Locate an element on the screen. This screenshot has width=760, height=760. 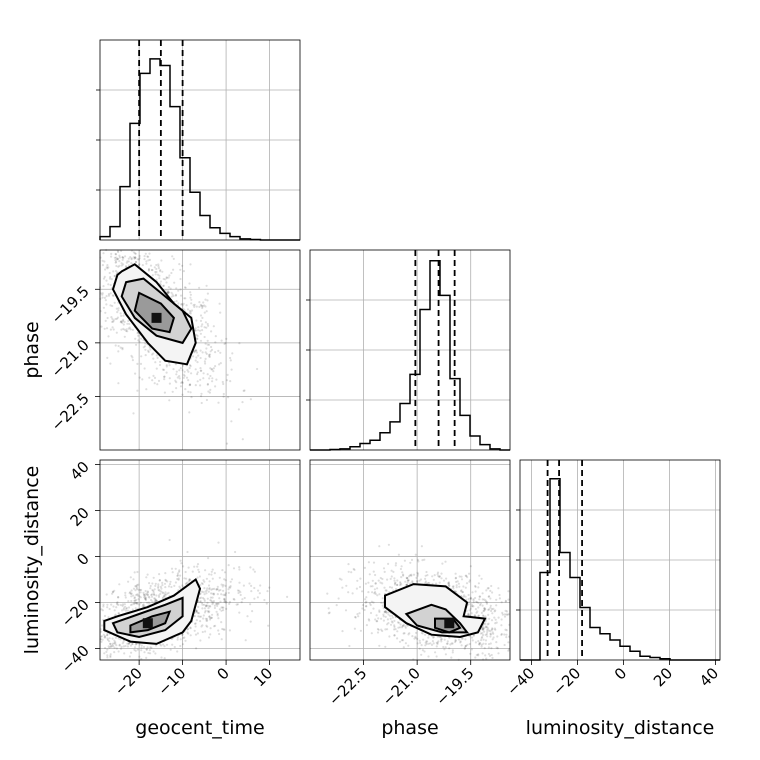
scatter-panel-phase-vs-luminosity_distance is located at coordinates (410, 560).